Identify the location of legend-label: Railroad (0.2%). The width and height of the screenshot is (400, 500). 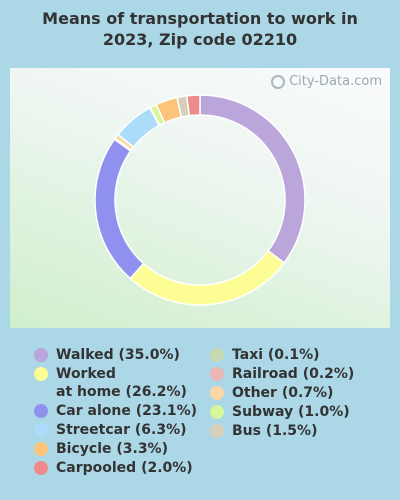
(293, 374).